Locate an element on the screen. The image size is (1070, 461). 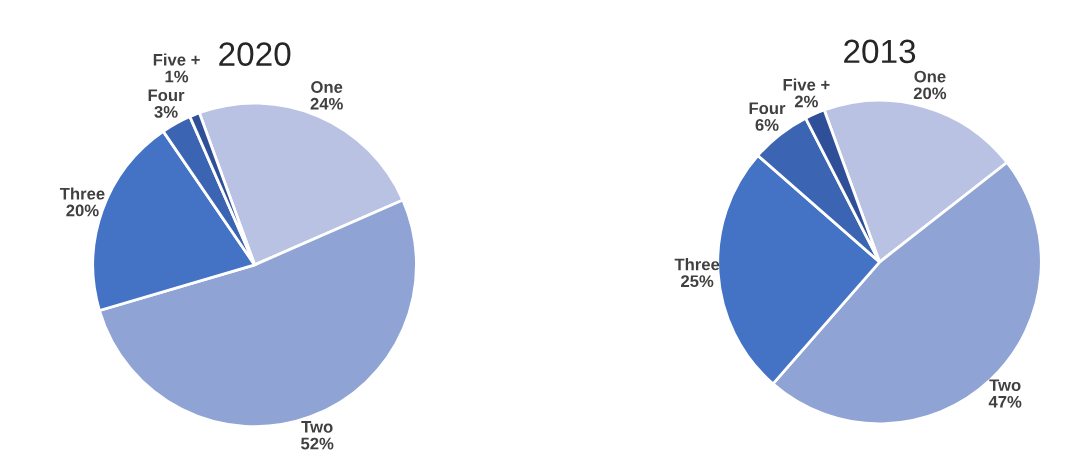
chart-title: 2020 is located at coordinates (255, 54).